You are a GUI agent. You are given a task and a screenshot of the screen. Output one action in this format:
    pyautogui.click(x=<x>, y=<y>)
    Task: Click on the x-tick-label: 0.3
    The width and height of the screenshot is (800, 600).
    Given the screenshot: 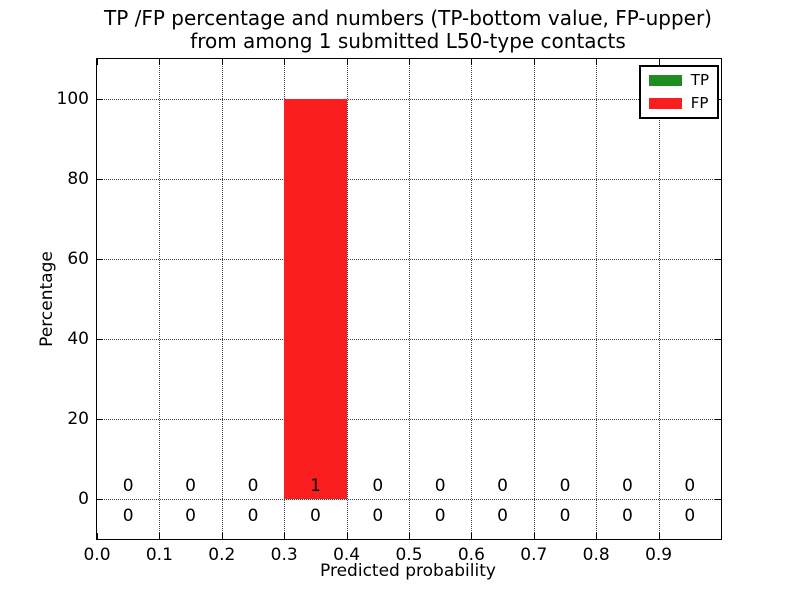 What is the action you would take?
    pyautogui.click(x=284, y=555)
    